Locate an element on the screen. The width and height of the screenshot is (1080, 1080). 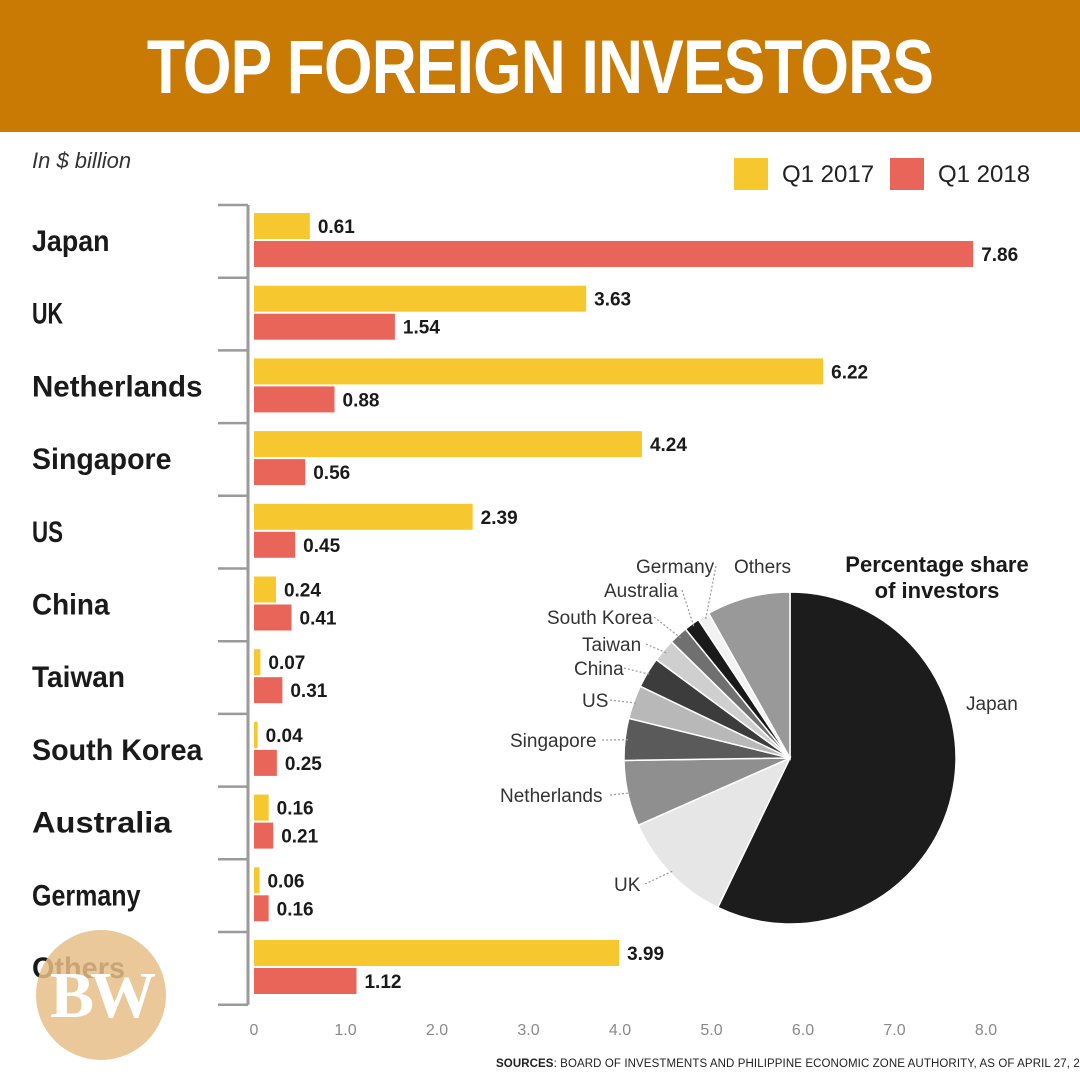
data-label-q1-2018-uk: 1.54 is located at coordinates (421, 328).